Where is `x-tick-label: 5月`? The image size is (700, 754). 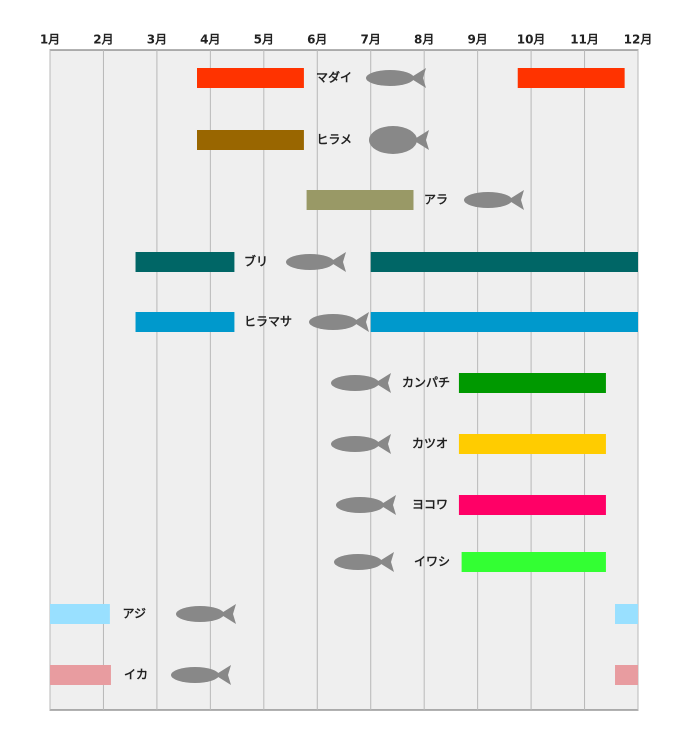
x-tick-label: 5月 is located at coordinates (264, 40).